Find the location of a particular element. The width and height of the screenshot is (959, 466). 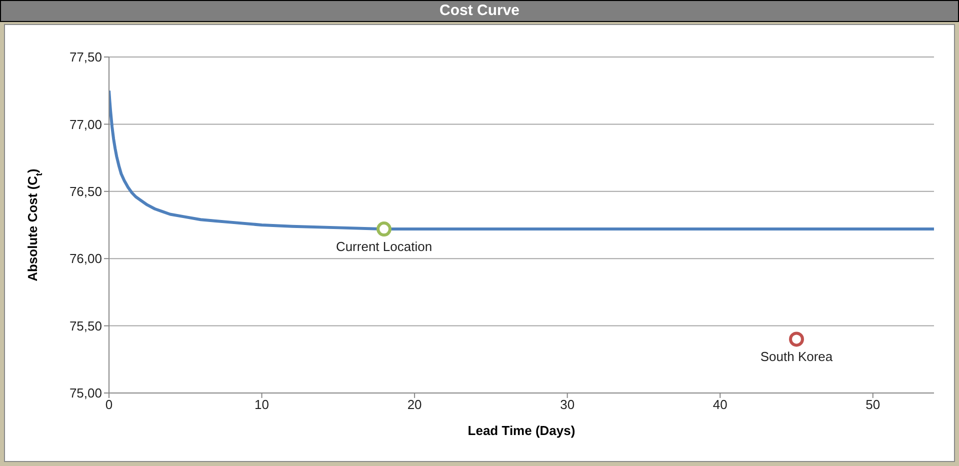

series-label: Current Location is located at coordinates (384, 246).